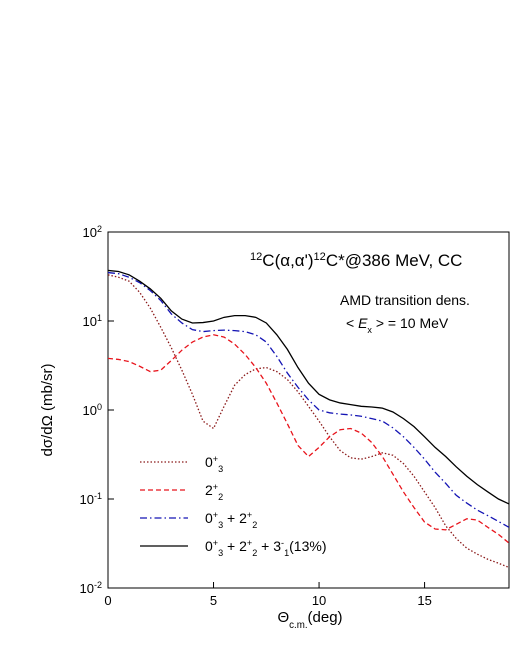  What do you see at coordinates (99, 318) in the screenshot?
I see `y-tick-exp: 1` at bounding box center [99, 318].